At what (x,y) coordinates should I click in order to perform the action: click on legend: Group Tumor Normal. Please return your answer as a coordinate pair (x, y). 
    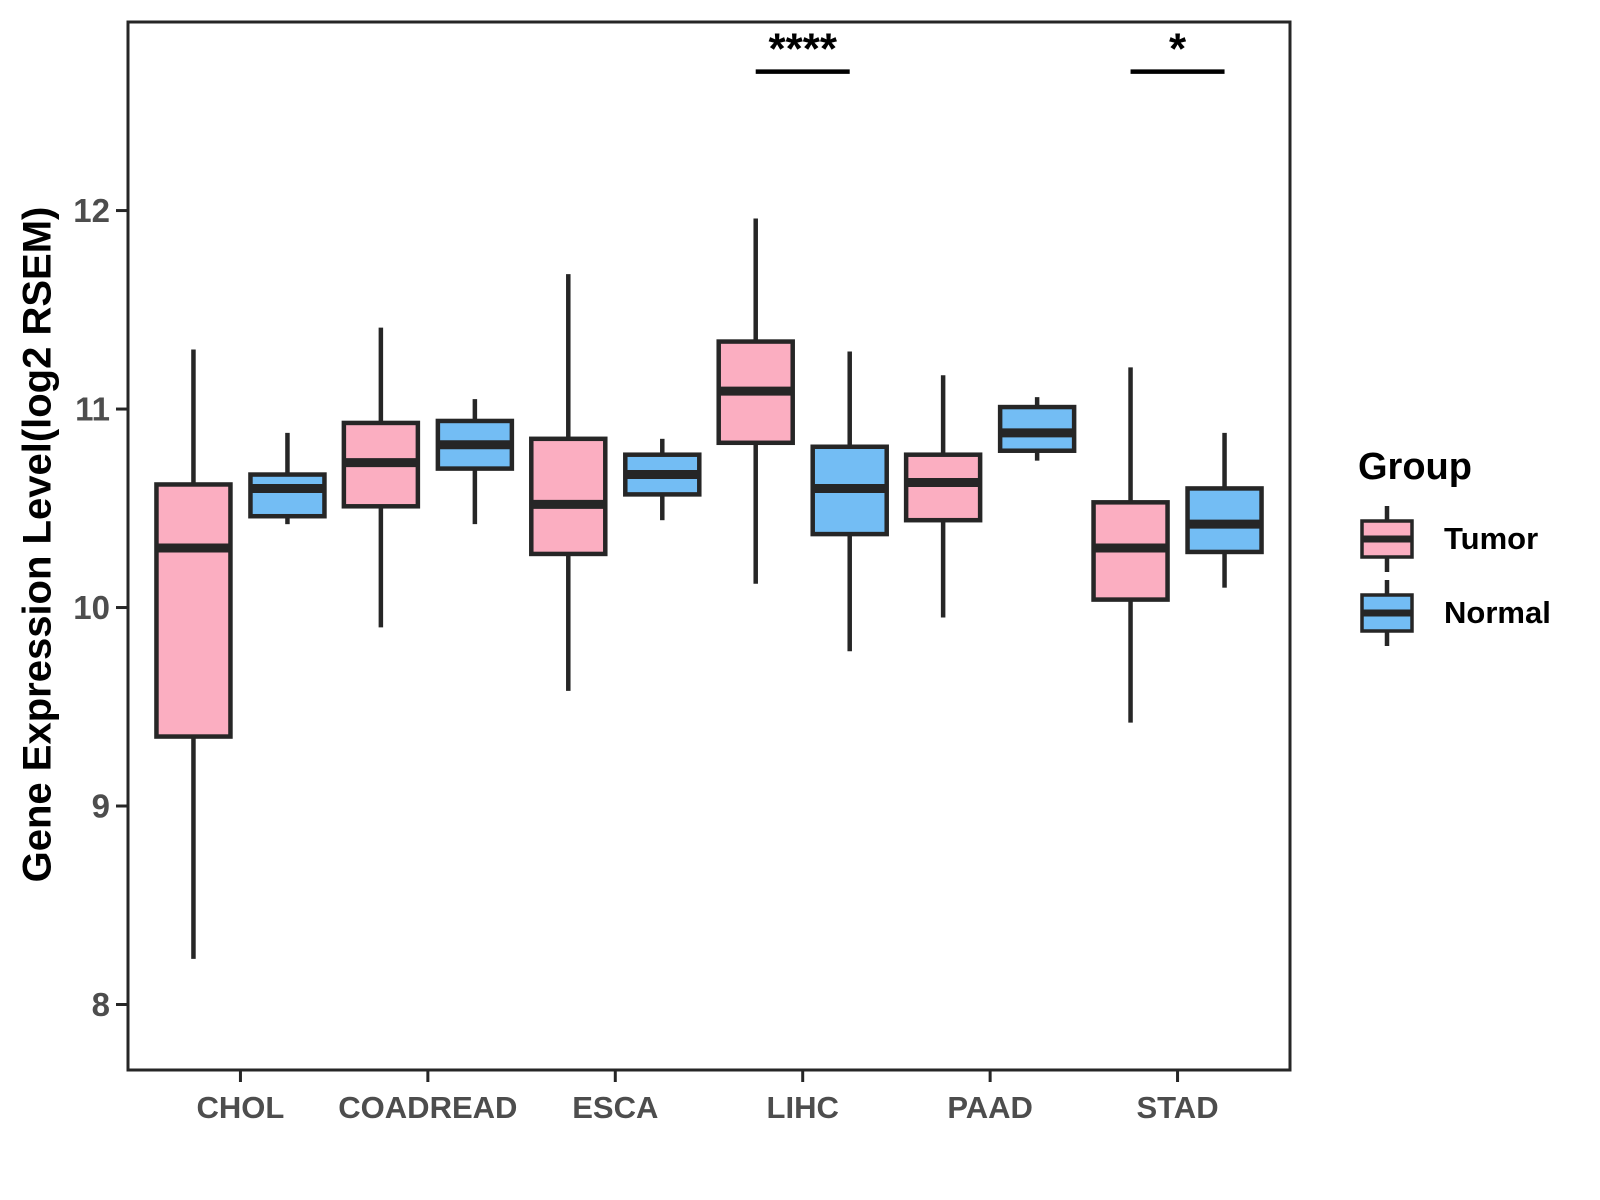
    Looking at the image, I should click on (1462, 548).